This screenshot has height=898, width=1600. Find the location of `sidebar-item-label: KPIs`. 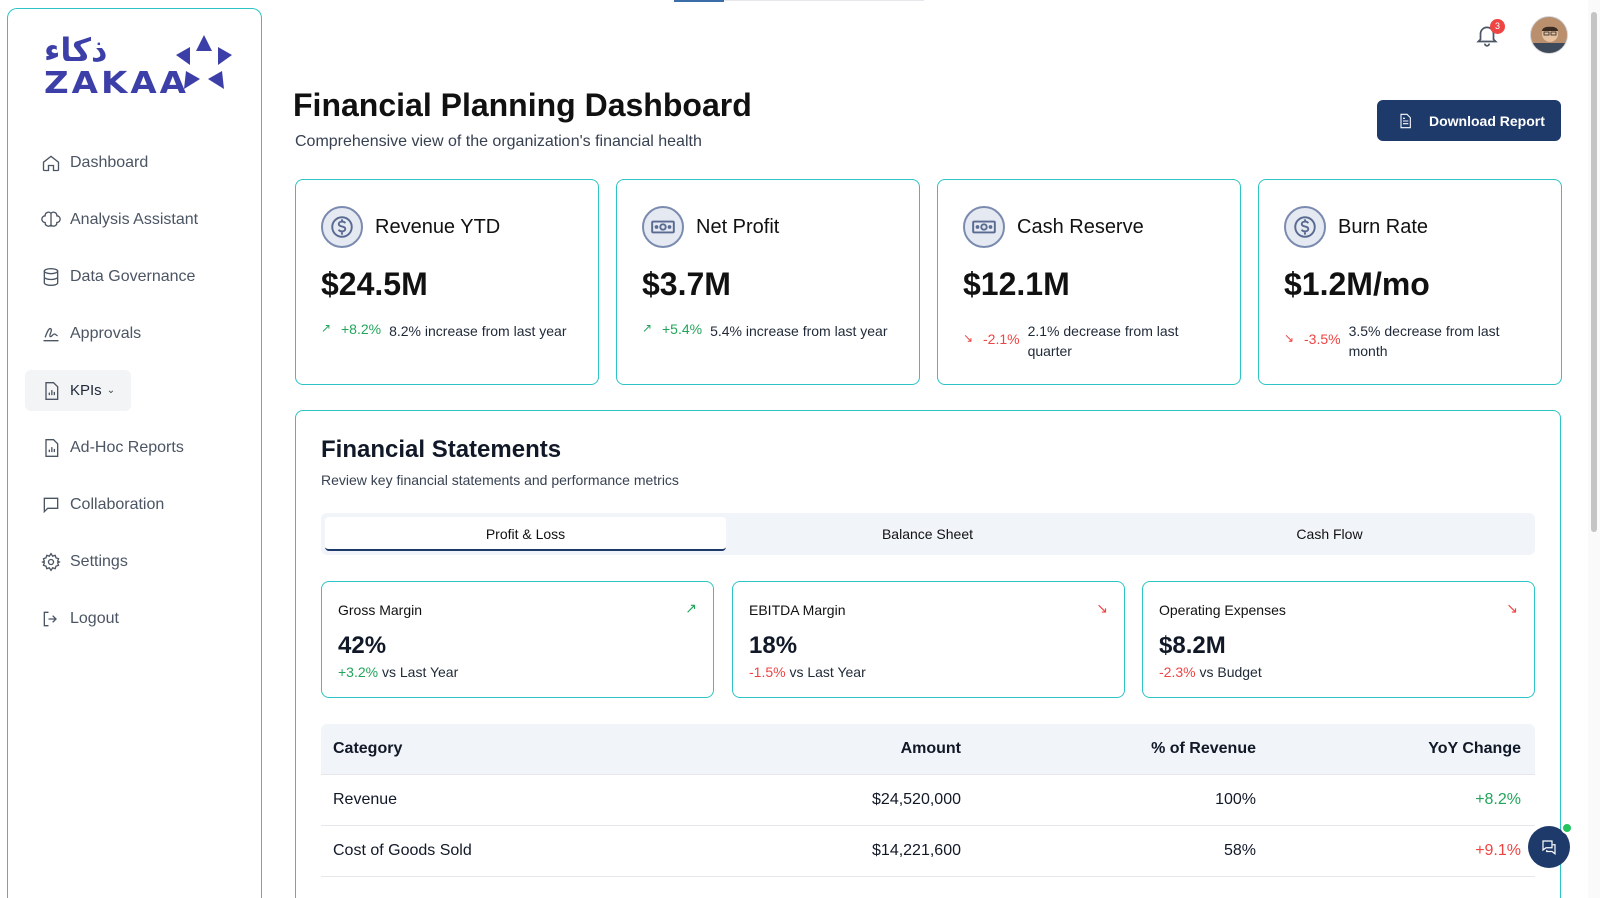

sidebar-item-label: KPIs is located at coordinates (86, 390).